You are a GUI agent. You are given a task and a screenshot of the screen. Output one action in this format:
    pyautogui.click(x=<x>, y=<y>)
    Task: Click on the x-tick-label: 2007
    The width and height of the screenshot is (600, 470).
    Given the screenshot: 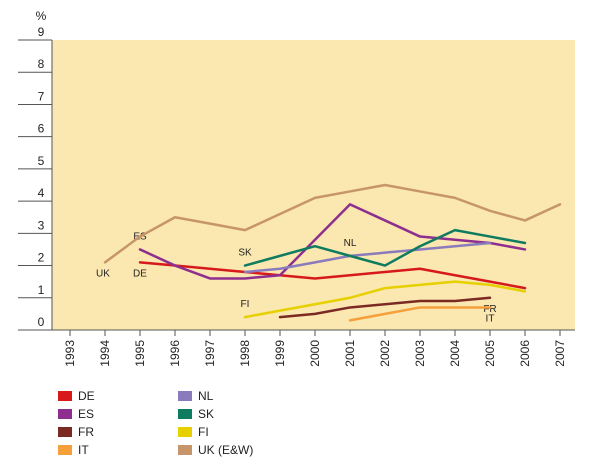 What is the action you would take?
    pyautogui.click(x=560, y=353)
    